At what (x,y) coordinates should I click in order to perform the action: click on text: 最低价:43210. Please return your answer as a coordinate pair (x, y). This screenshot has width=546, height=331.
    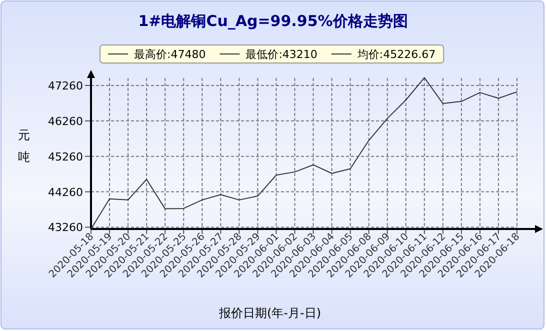
    Looking at the image, I should click on (282, 54).